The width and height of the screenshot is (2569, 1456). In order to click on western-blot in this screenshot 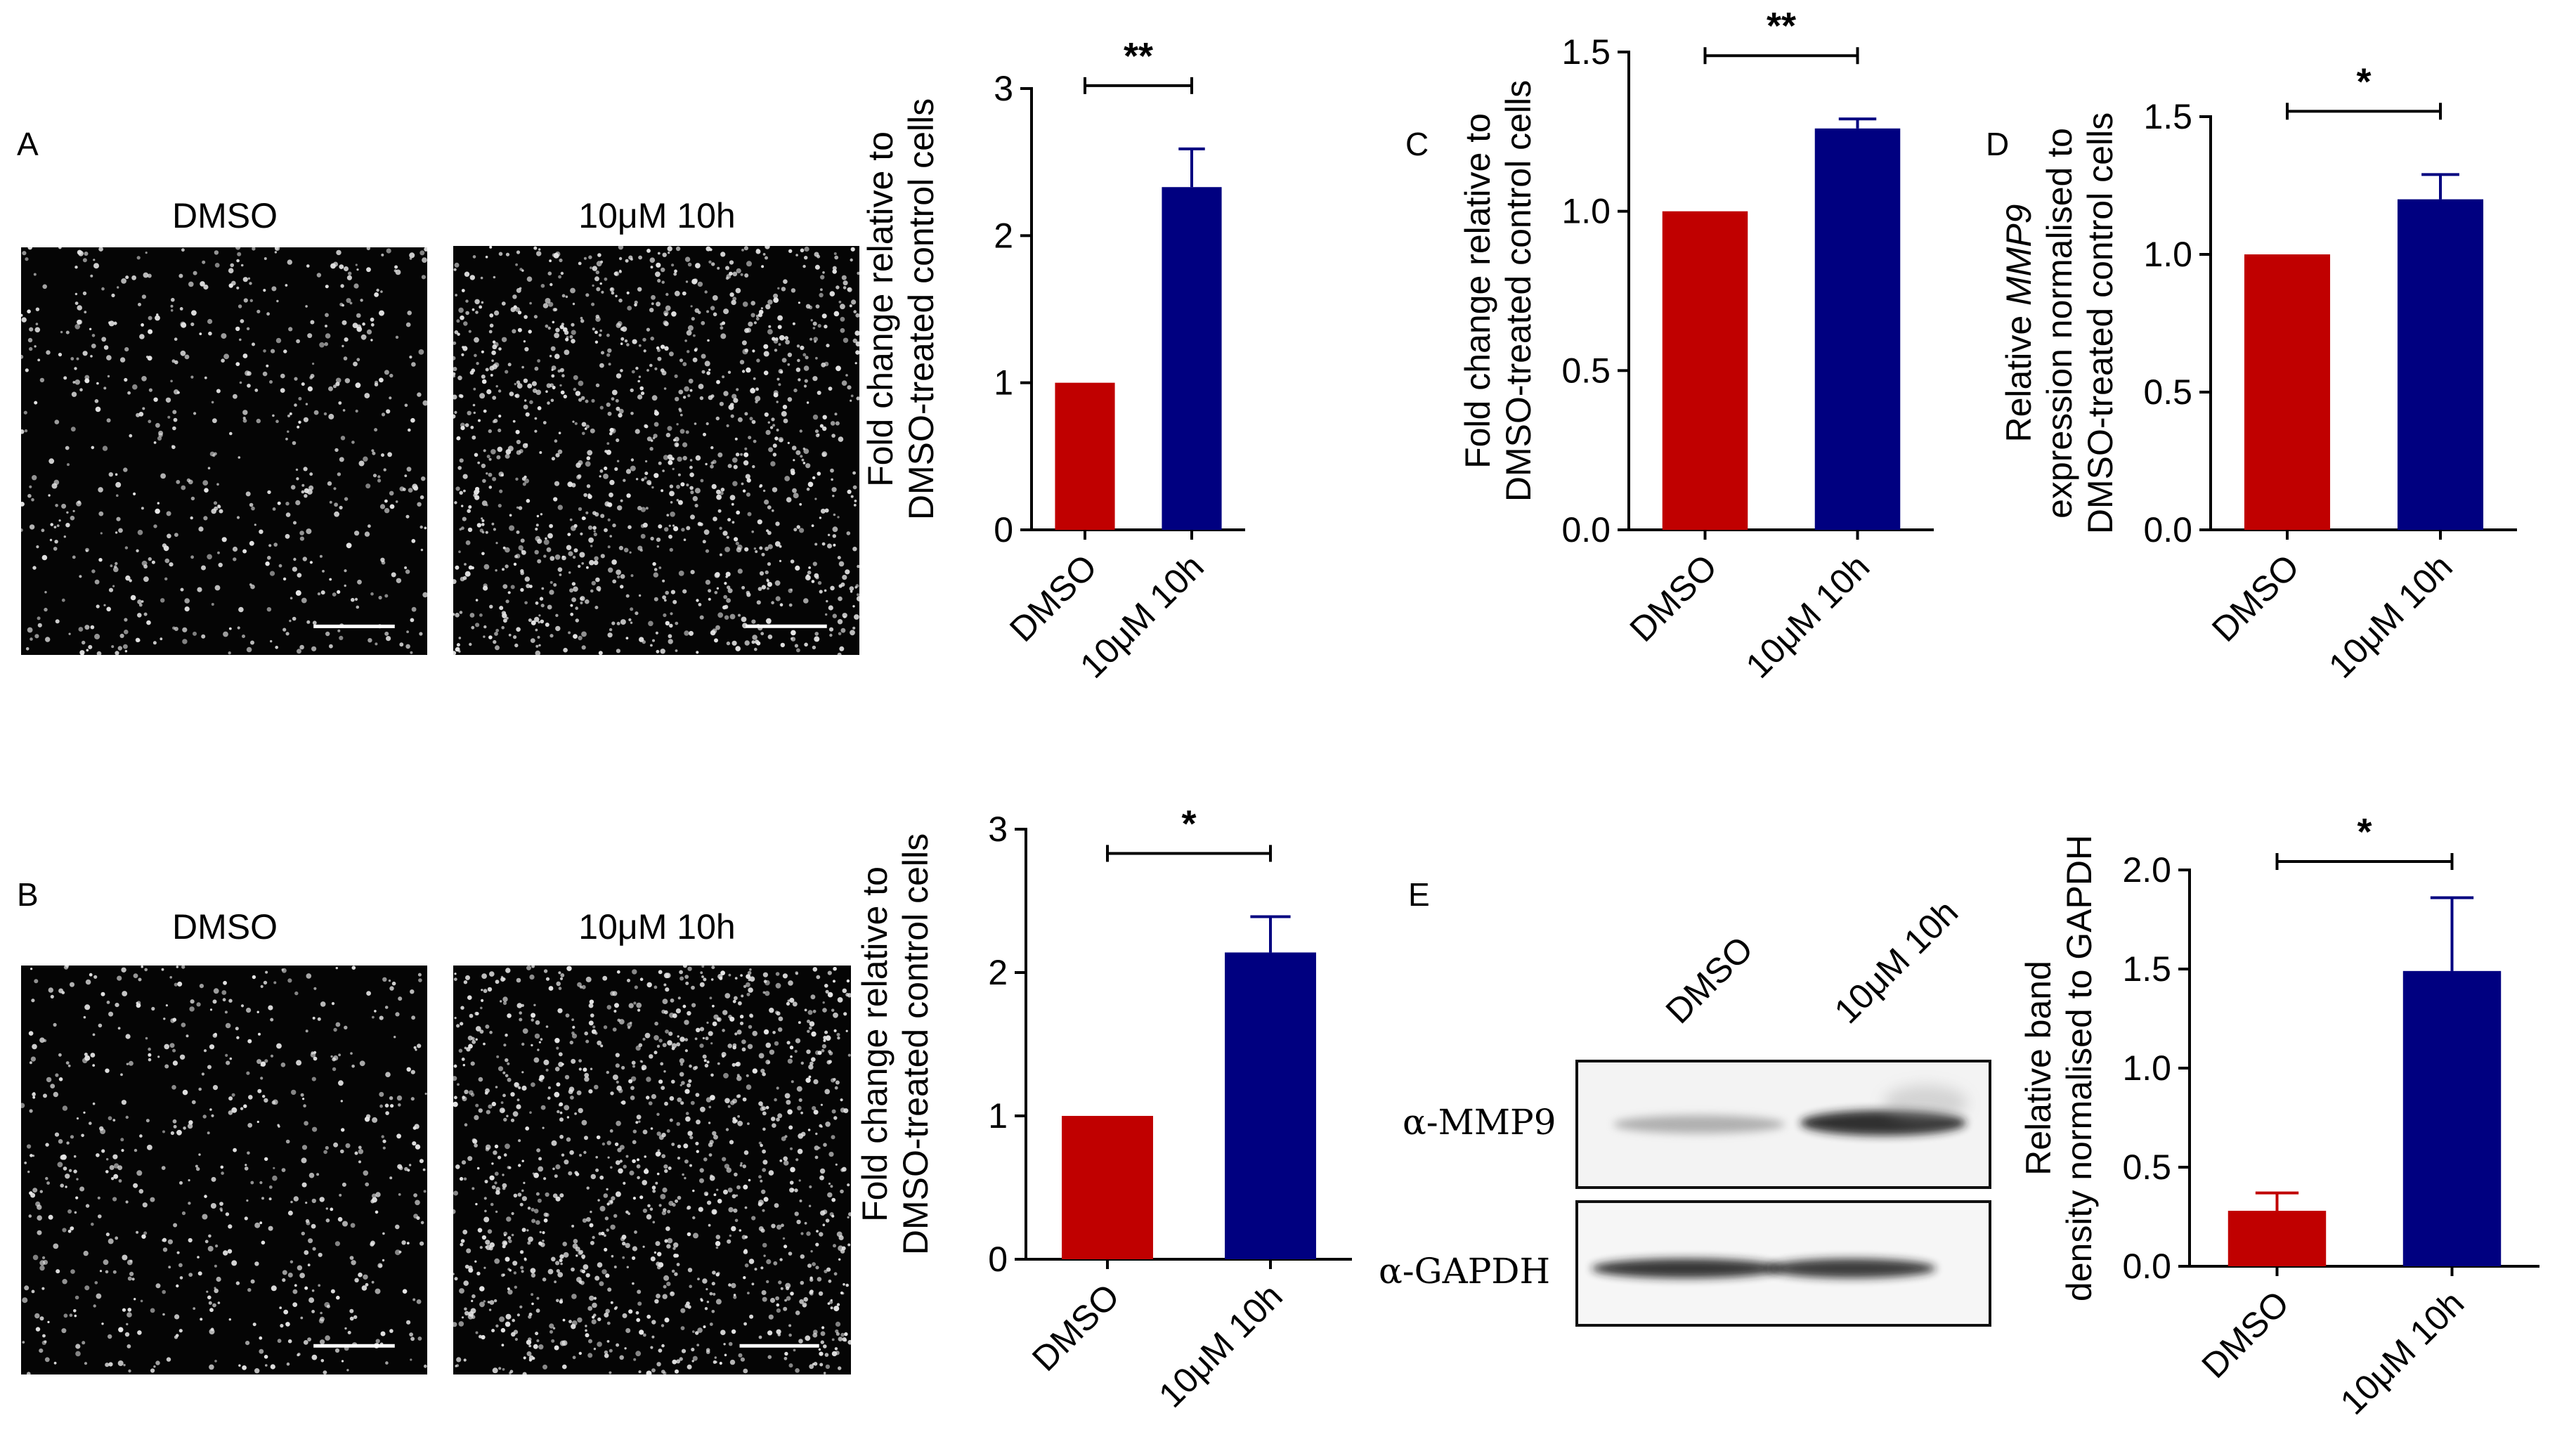, I will do `click(1783, 1194)`.